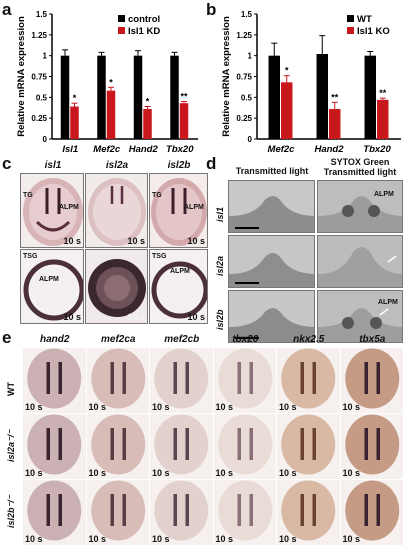  Describe the element at coordinates (7, 337) in the screenshot. I see `panel-e-label: e` at that location.